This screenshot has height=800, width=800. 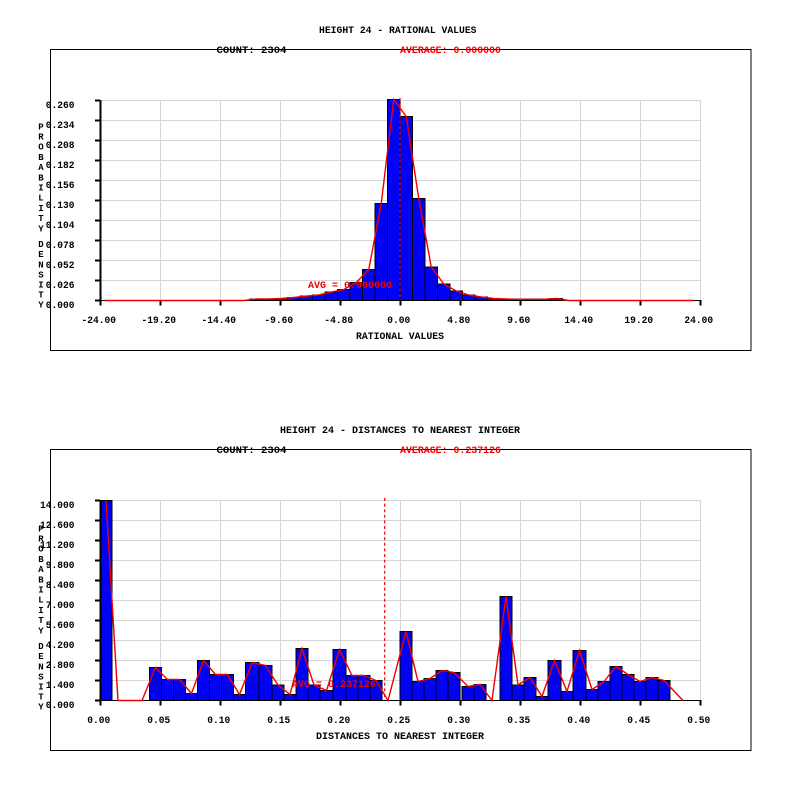 What do you see at coordinates (60, 226) in the screenshot?
I see `svg-text: 0.104` at bounding box center [60, 226].